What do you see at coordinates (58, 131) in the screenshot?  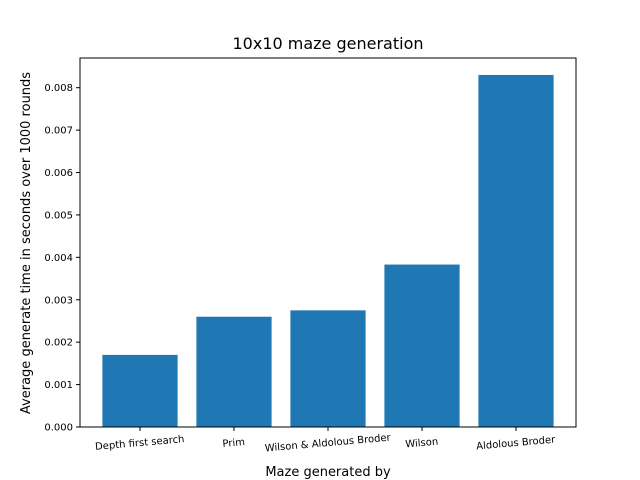 I see `y-tick-label-7: 0.007` at bounding box center [58, 131].